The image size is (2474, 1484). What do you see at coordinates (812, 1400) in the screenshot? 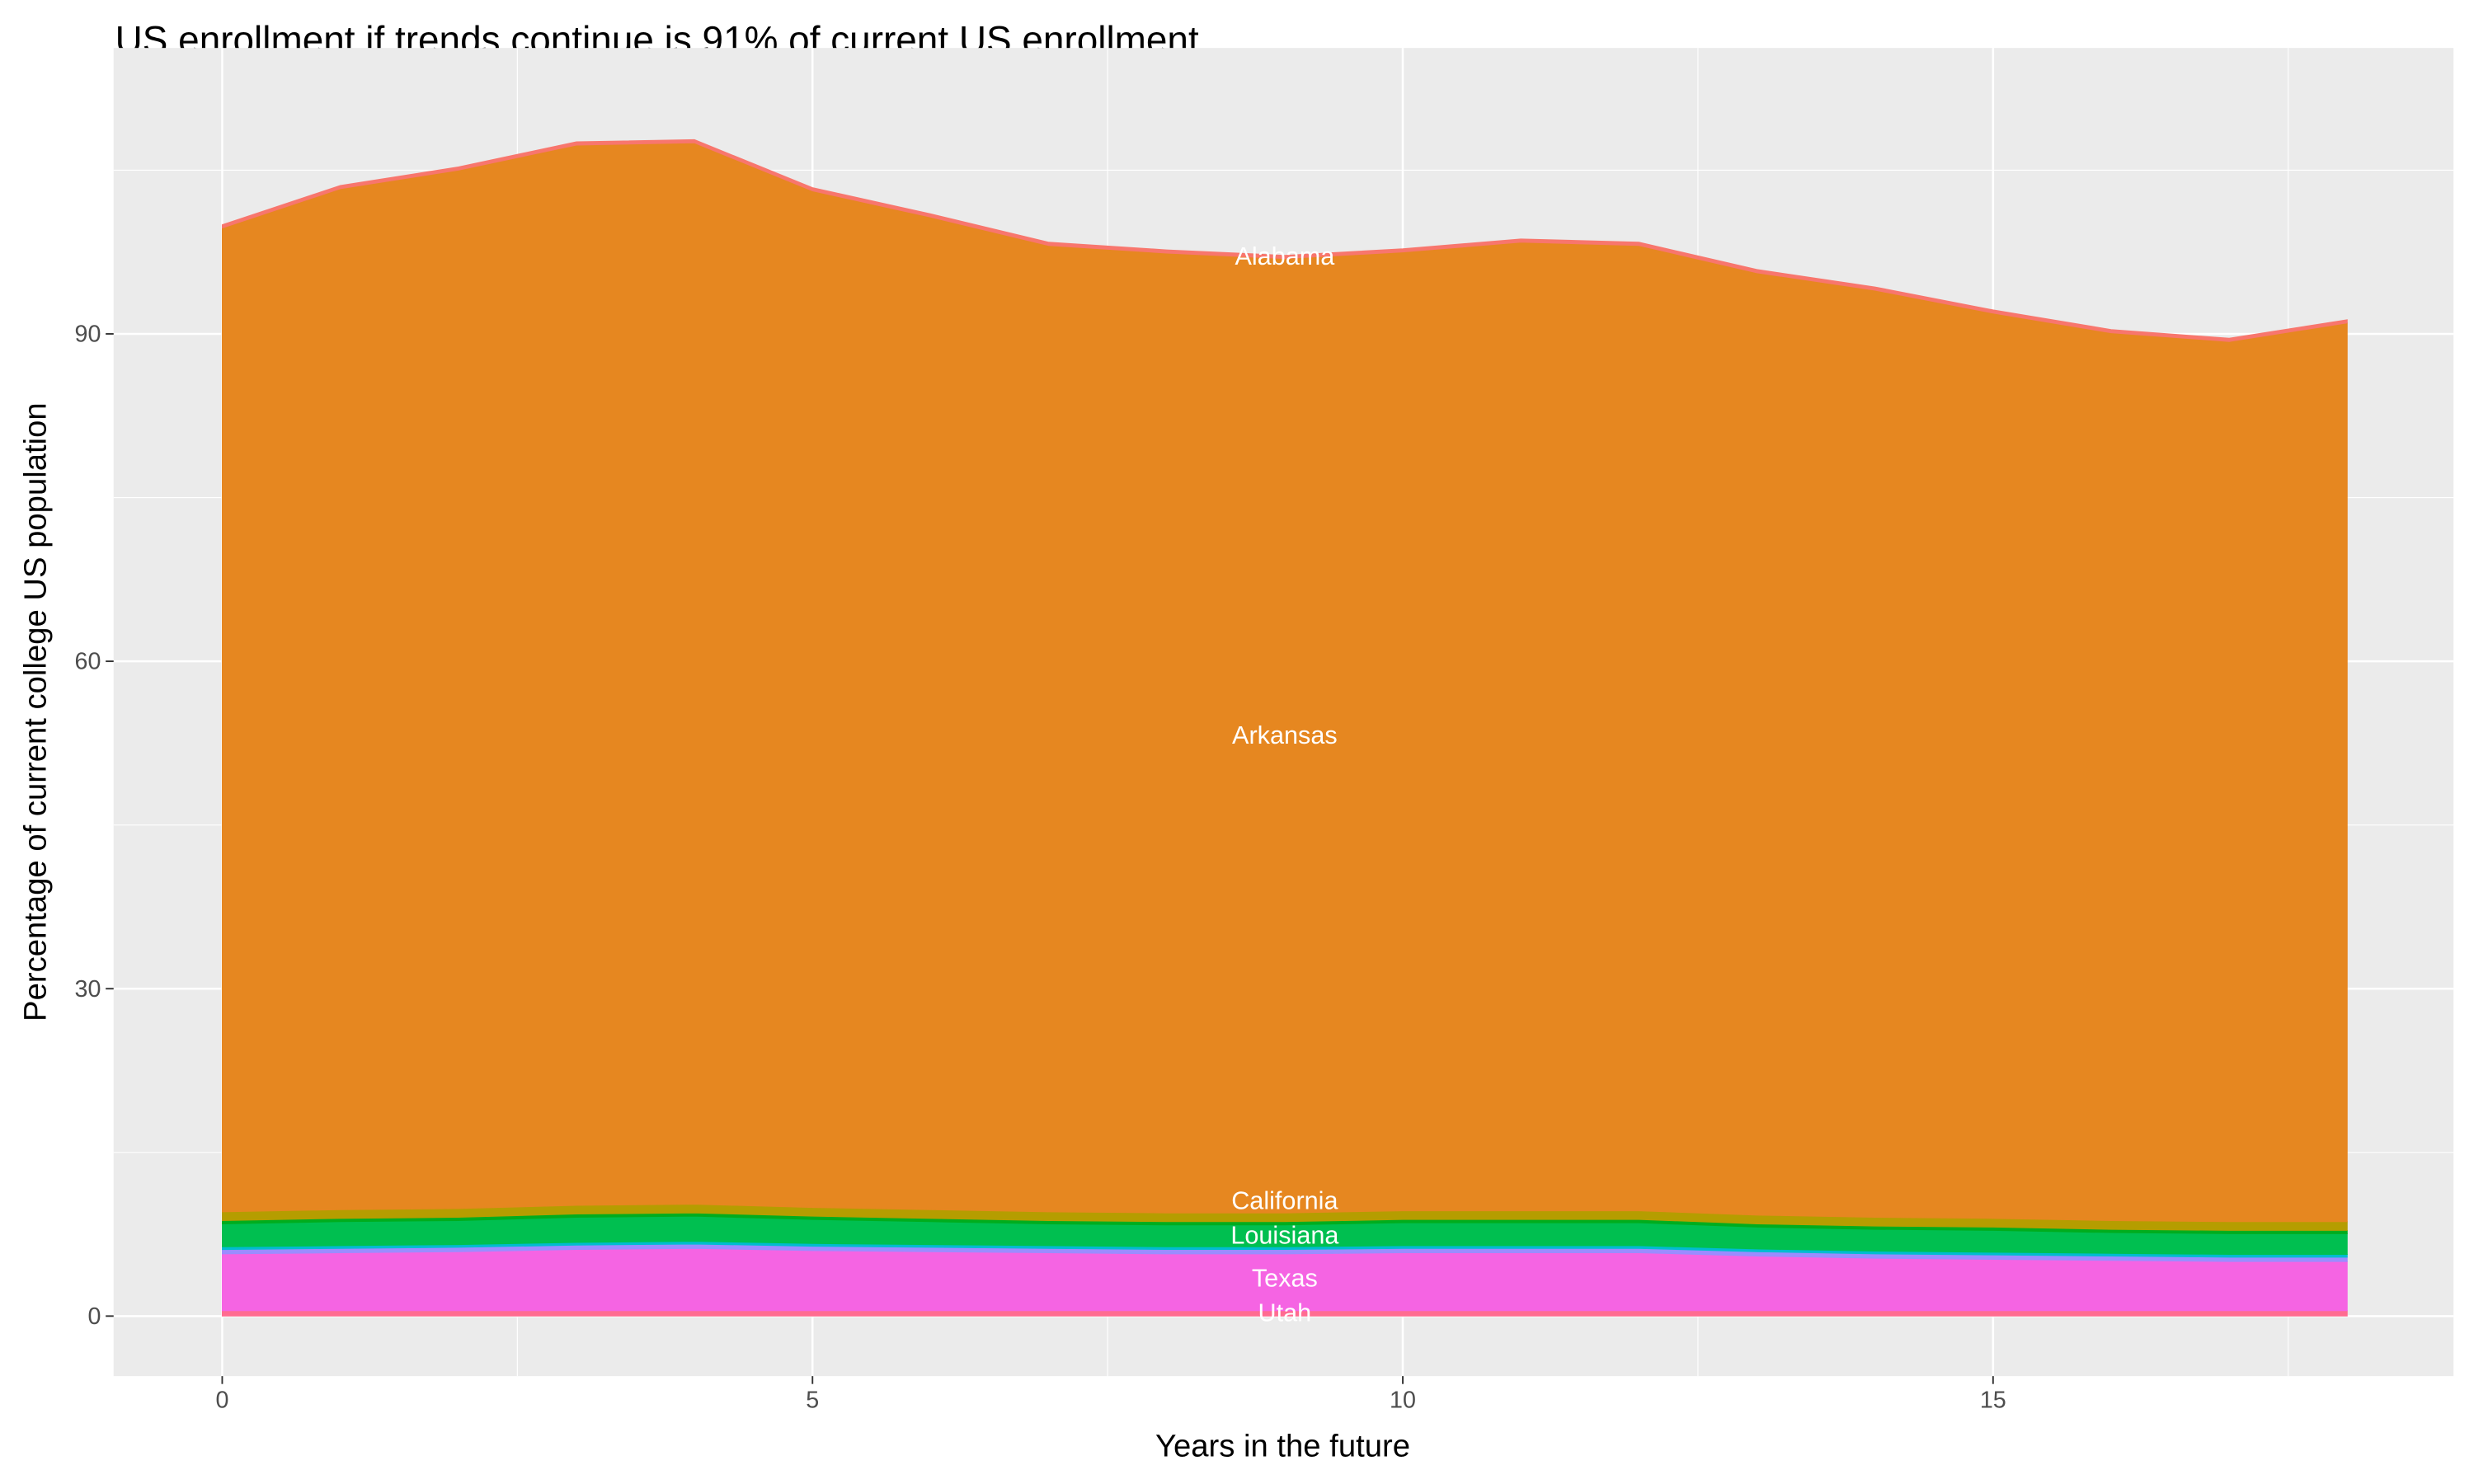
I see `x-tick-label: 5` at bounding box center [812, 1400].